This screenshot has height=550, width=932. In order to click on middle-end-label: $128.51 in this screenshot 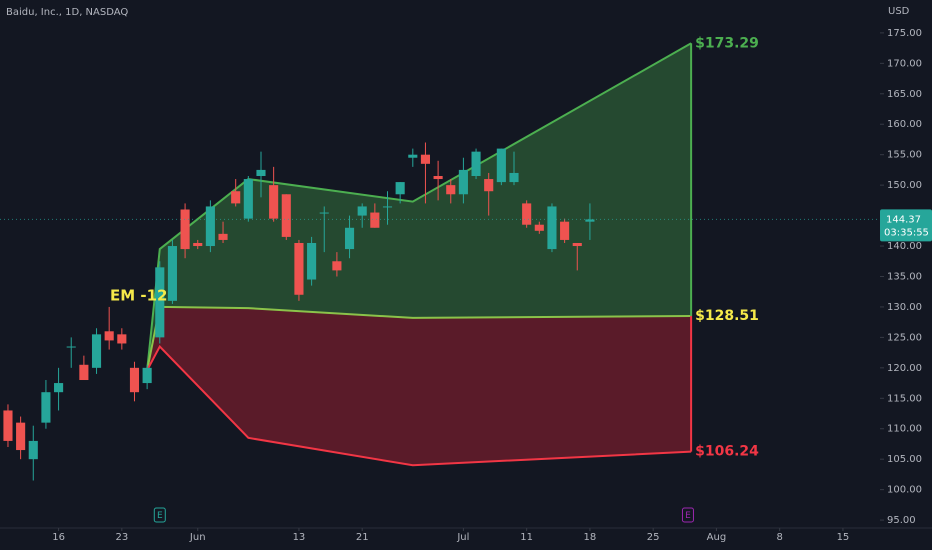, I will do `click(727, 316)`.